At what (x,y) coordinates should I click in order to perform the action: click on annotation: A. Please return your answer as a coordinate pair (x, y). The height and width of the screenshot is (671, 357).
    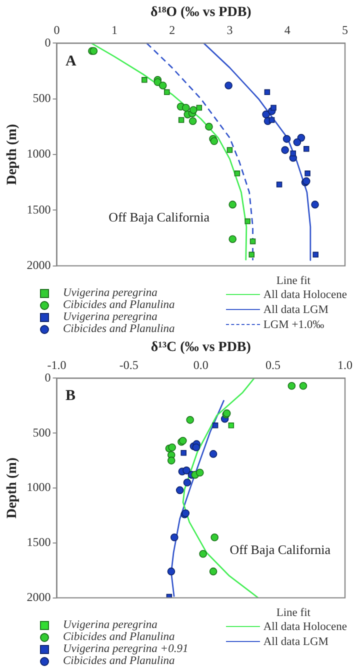
    Looking at the image, I should click on (70, 61).